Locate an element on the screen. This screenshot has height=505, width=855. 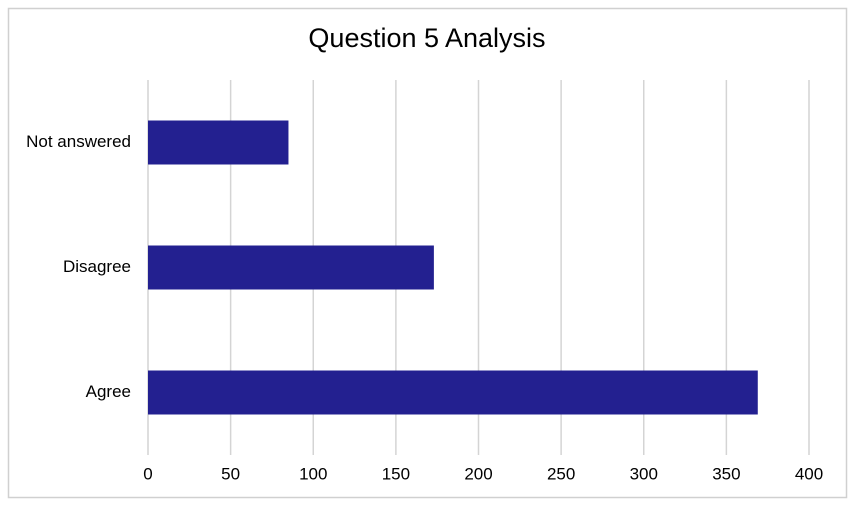
x-tick-label: 250 is located at coordinates (561, 473).